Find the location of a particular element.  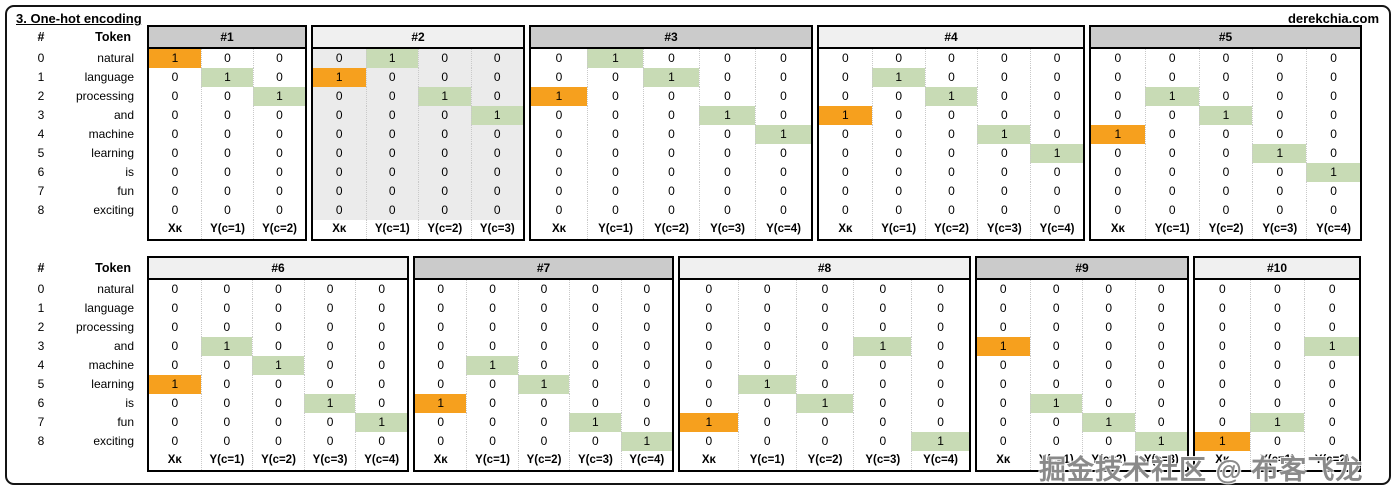

column-label: Y(c=3) is located at coordinates (497, 229).